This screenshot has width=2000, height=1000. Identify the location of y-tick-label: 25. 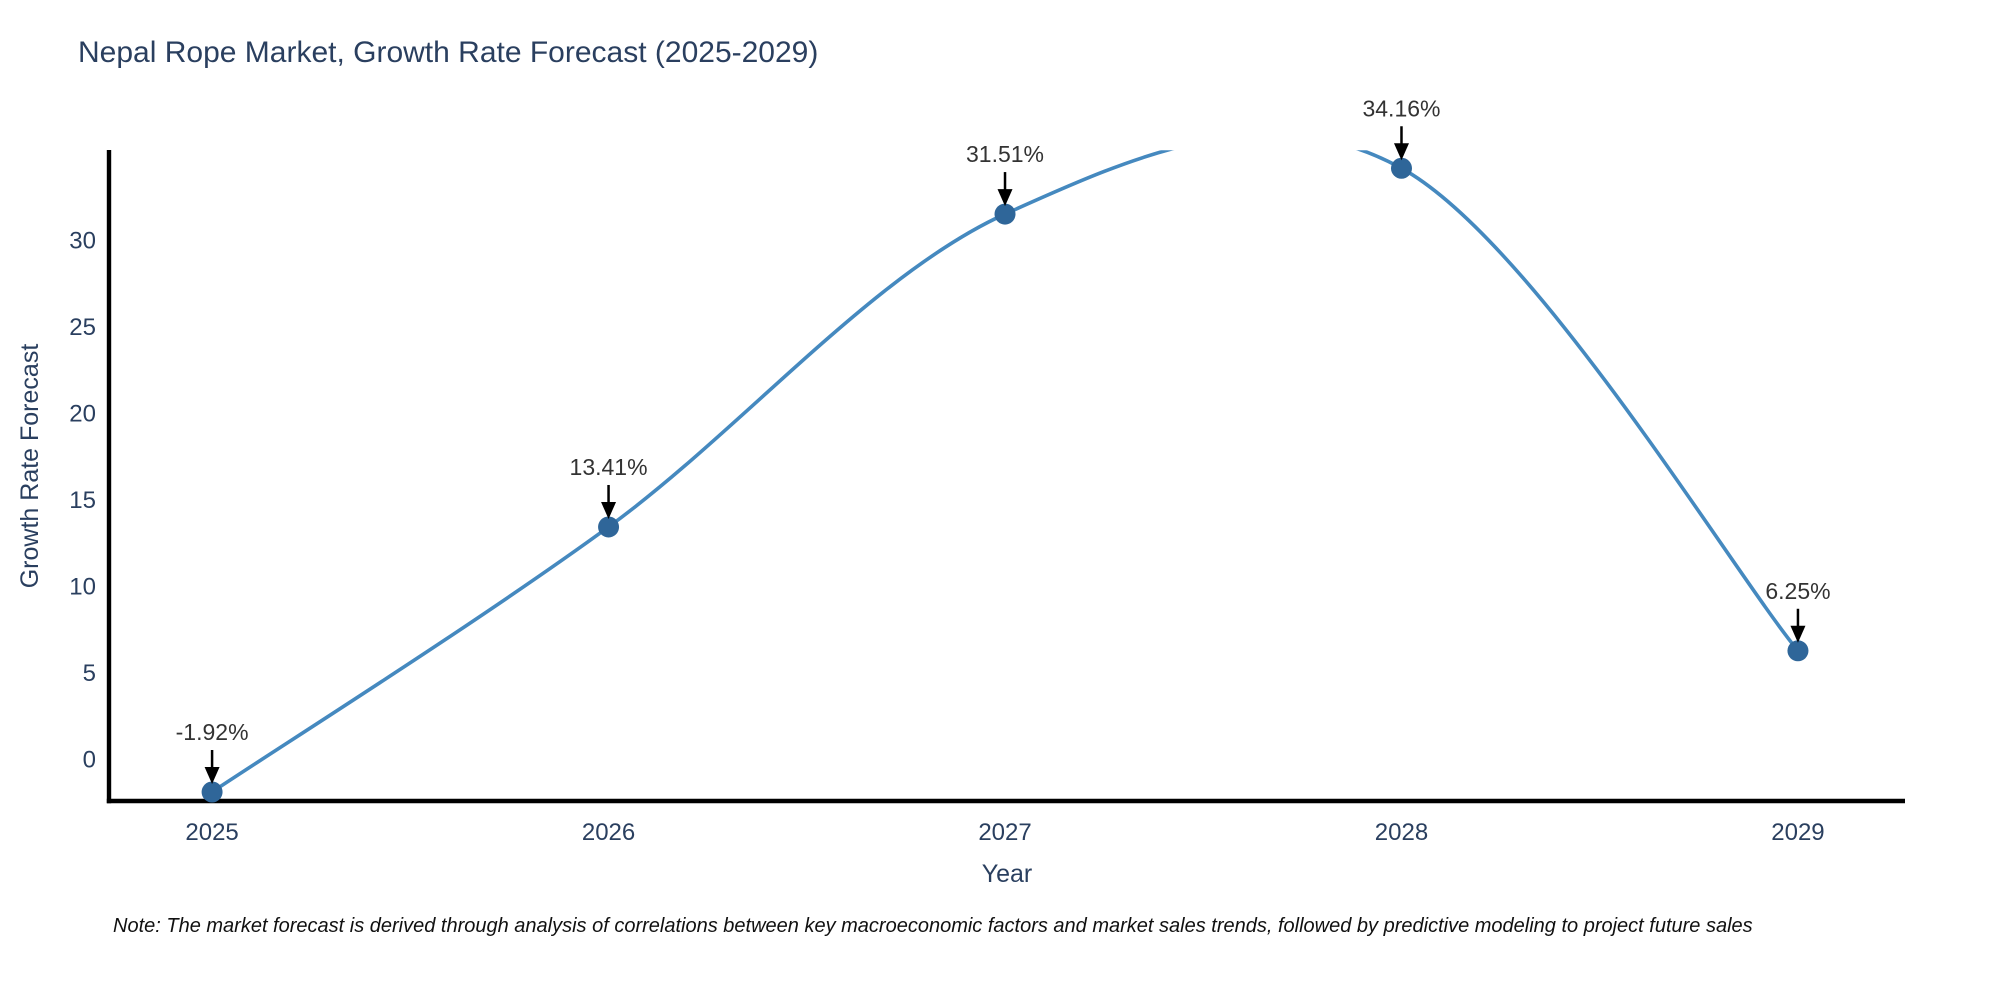
(82, 327).